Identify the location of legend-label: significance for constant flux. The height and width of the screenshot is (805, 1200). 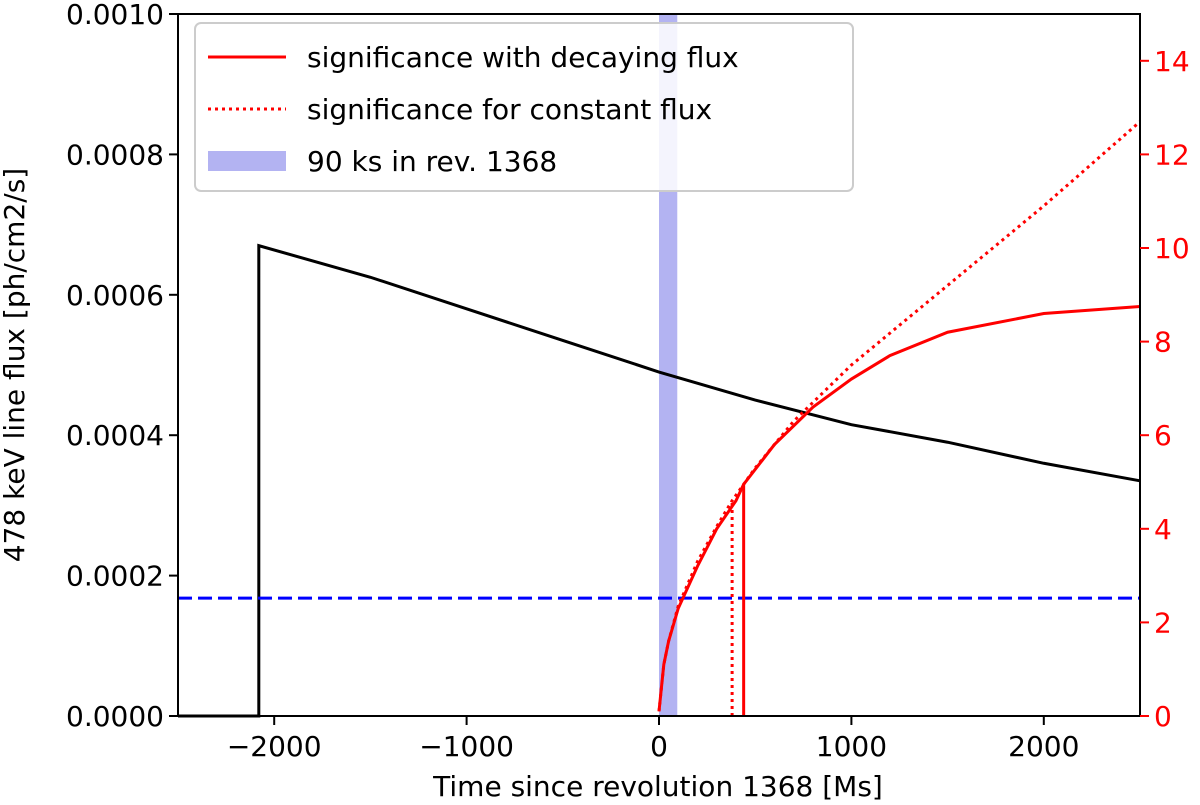
(509, 109).